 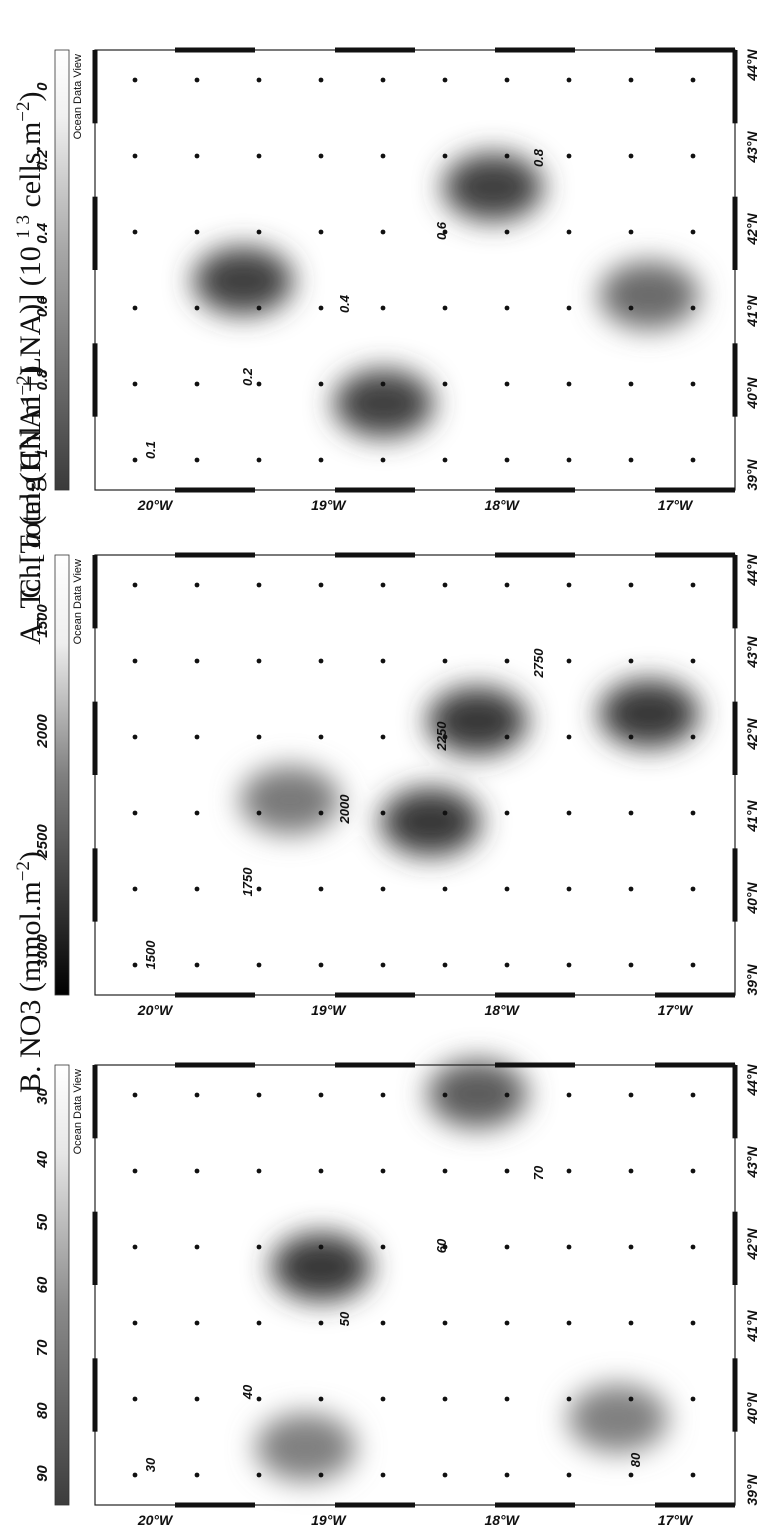 I want to click on colorbar-tick-label: 2500, so click(x=42, y=841).